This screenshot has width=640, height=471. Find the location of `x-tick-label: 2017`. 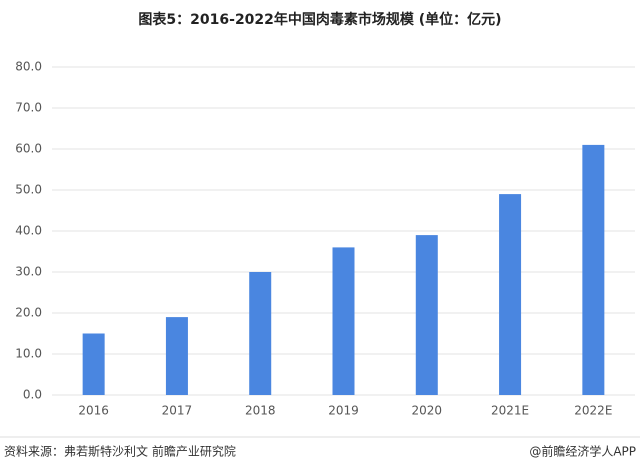

x-tick-label: 2017 is located at coordinates (177, 411).